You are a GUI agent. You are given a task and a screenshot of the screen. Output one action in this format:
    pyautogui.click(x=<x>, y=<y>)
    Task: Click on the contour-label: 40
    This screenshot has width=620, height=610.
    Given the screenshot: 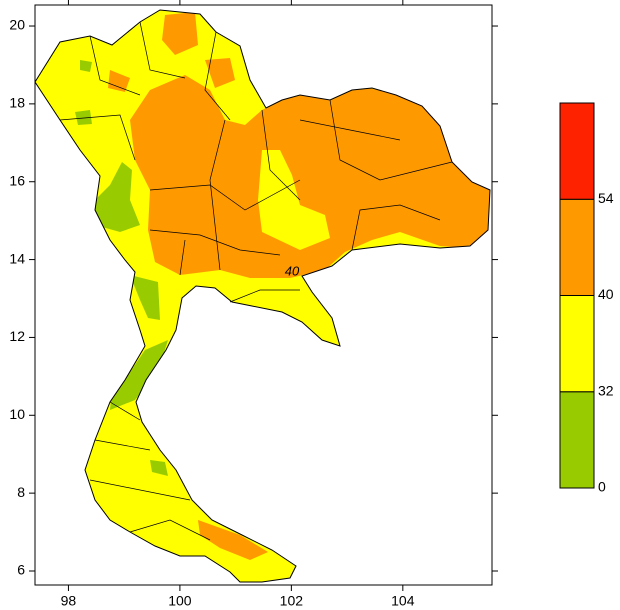 What is the action you would take?
    pyautogui.click(x=292, y=270)
    